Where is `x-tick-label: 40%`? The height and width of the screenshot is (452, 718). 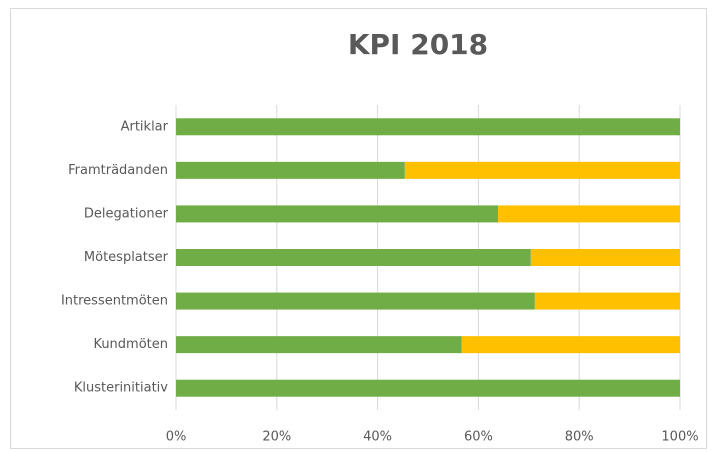
x-tick-label: 40% is located at coordinates (377, 437).